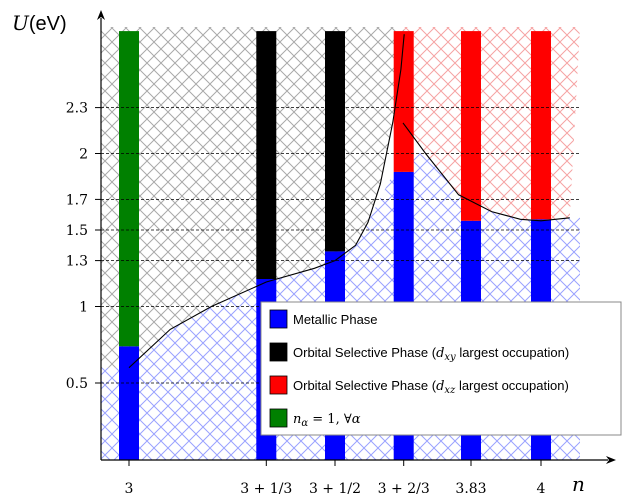 Image resolution: width=635 pixels, height=498 pixels. I want to click on legend-swatch-osp-xy, so click(278, 352).